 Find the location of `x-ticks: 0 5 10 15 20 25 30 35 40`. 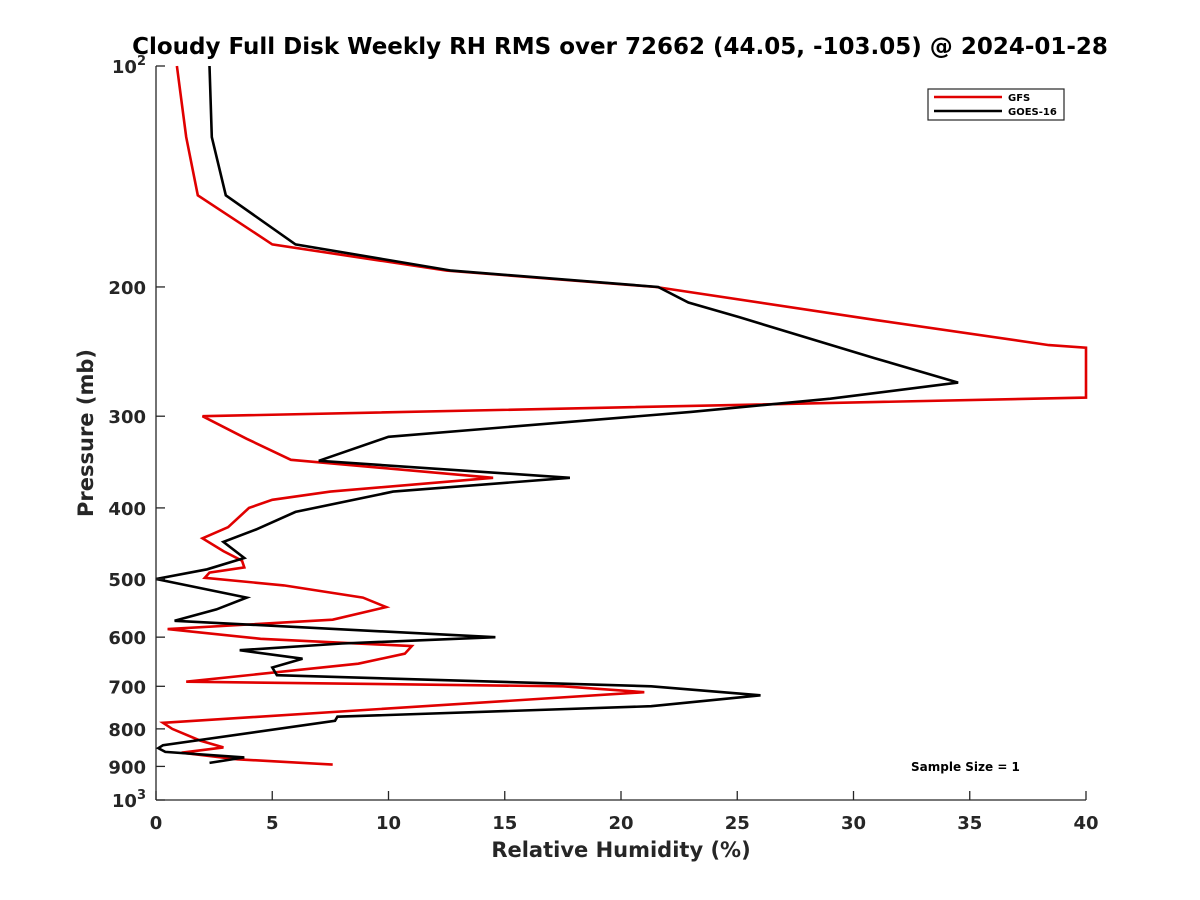

x-ticks: 0 5 10 15 20 25 30 35 40 is located at coordinates (624, 812).